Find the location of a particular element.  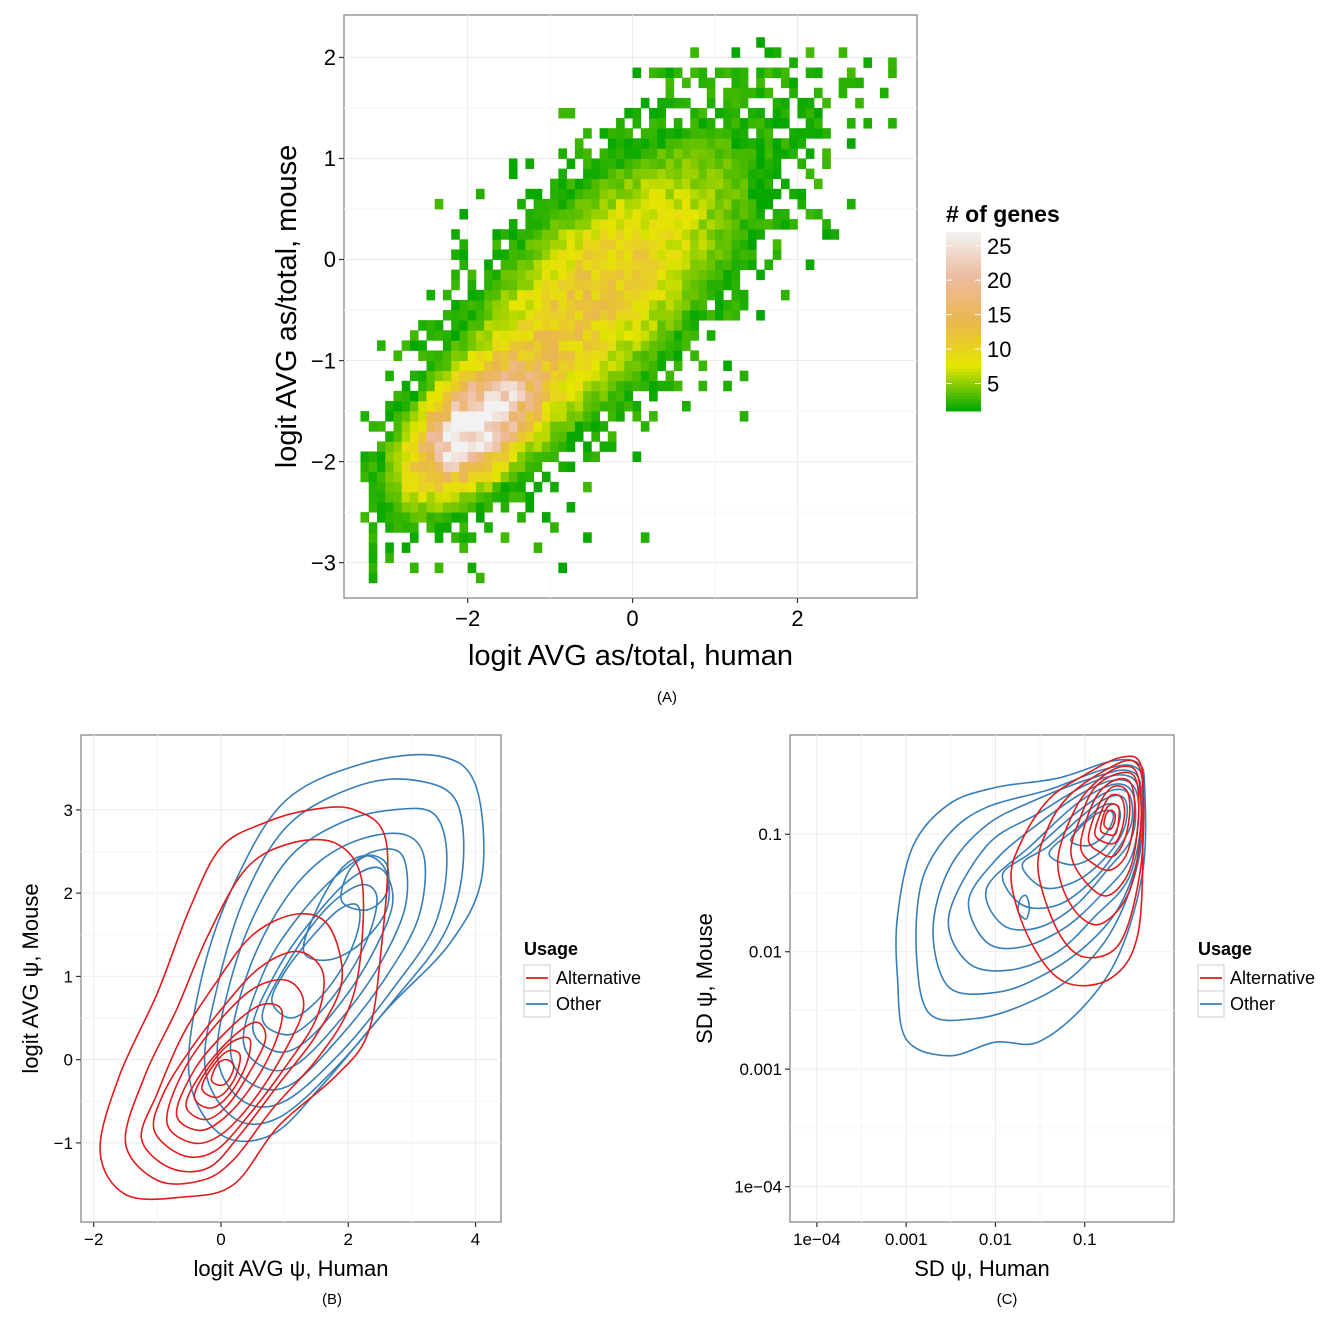

colorbar-tick-label: 25 is located at coordinates (999, 246).